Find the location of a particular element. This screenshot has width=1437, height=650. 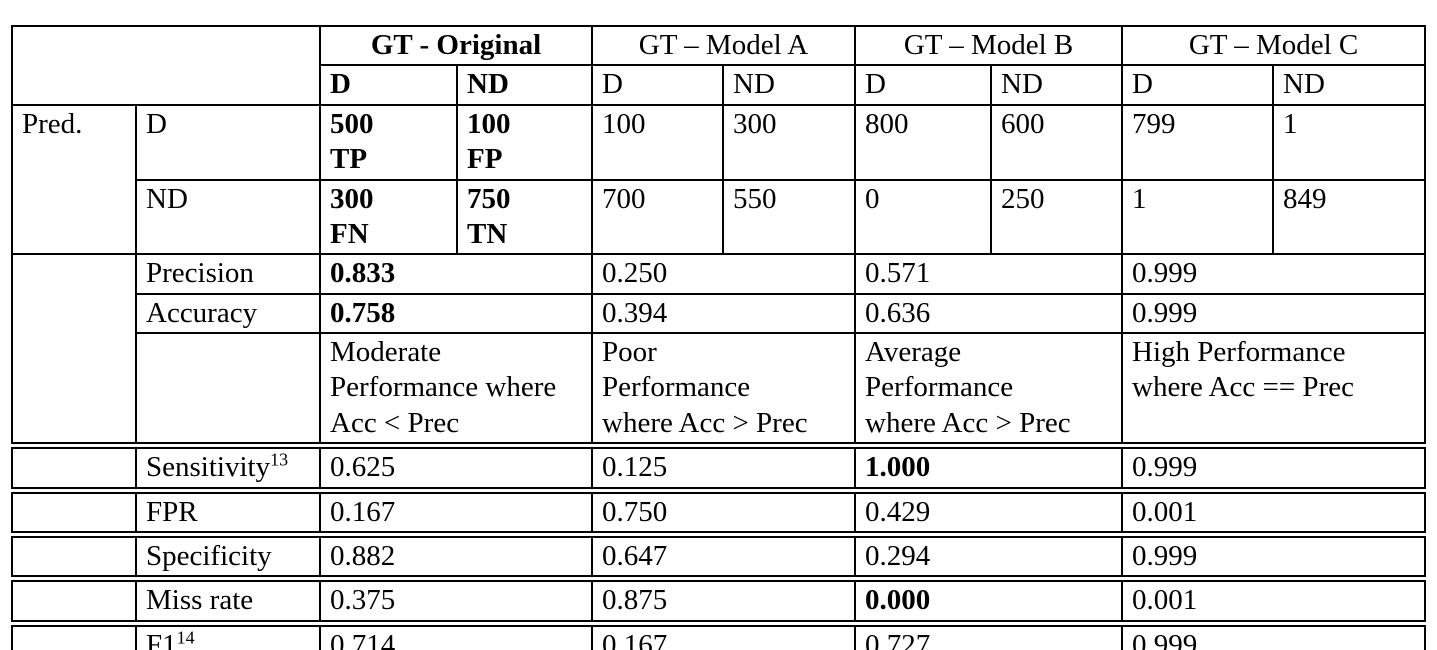

cell-a-d: 700 is located at coordinates (658, 217).